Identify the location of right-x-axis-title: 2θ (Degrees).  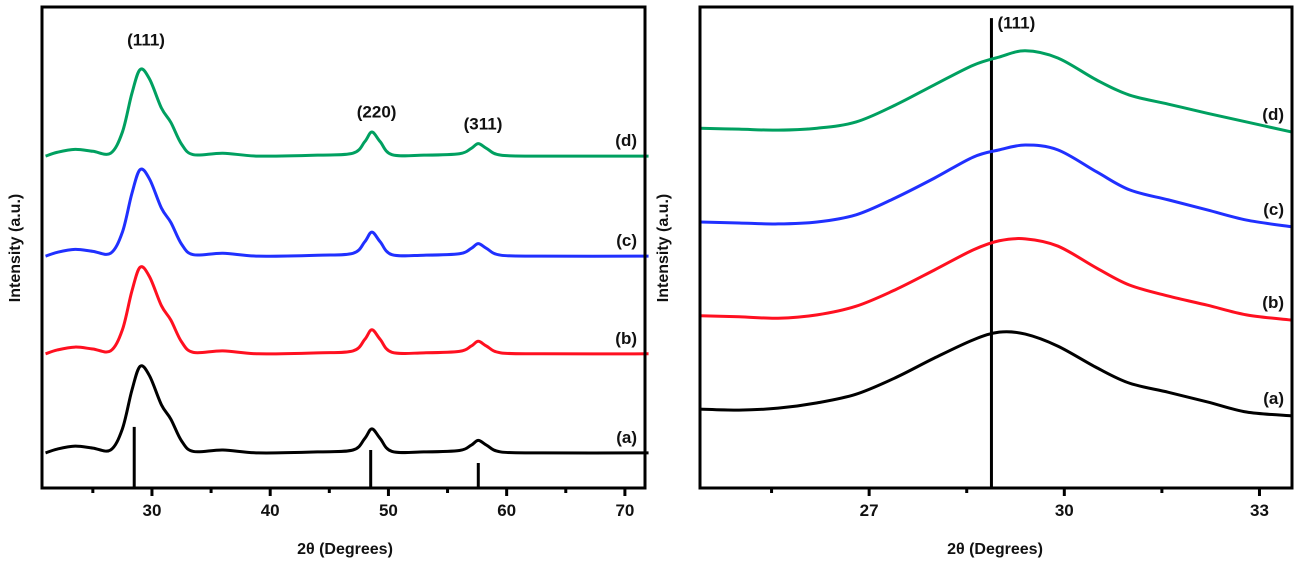
(995, 549).